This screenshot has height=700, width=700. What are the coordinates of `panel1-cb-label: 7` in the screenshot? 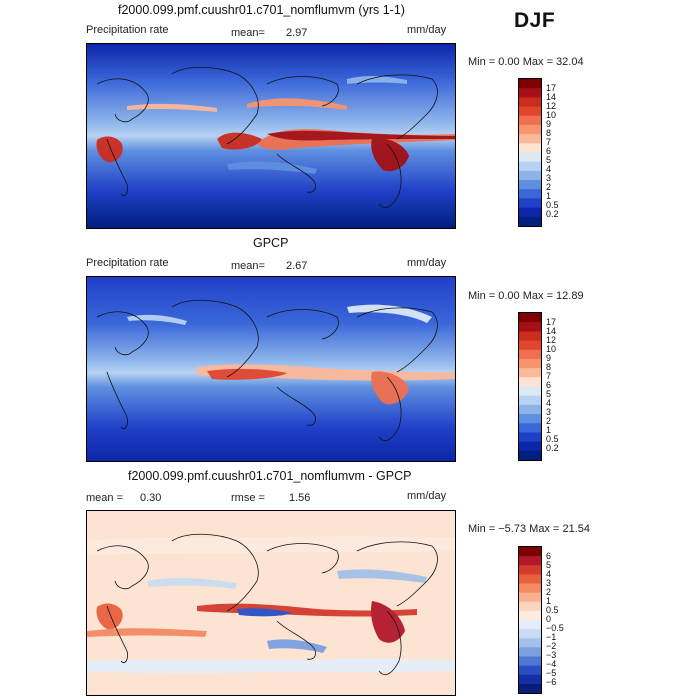 It's located at (549, 142).